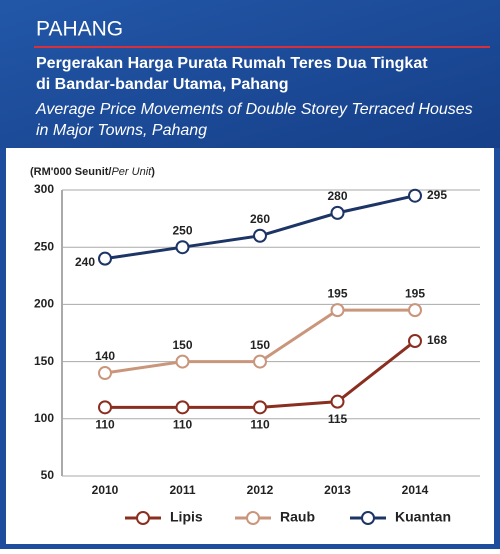 This screenshot has width=500, height=554. I want to click on x-tick-label: 2011, so click(182, 490).